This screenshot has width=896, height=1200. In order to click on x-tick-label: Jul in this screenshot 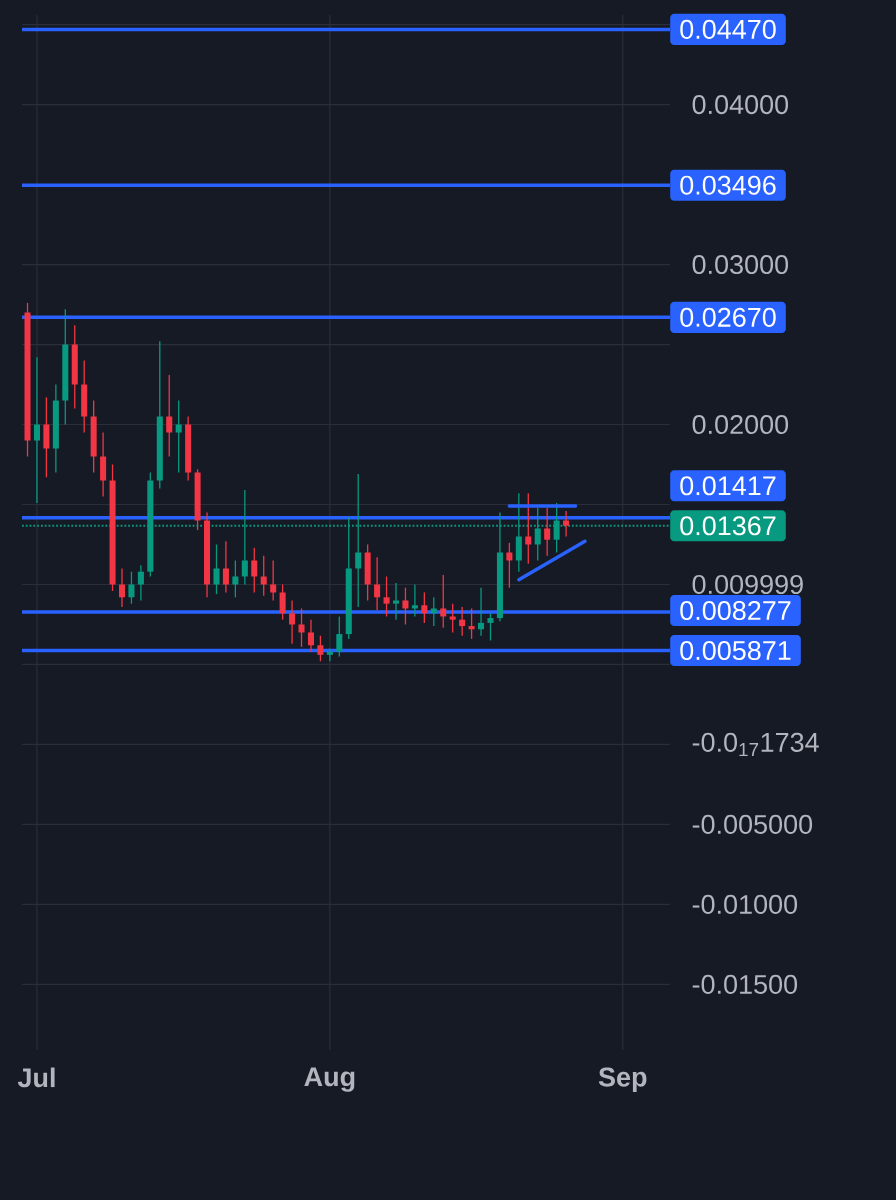, I will do `click(36, 1077)`.